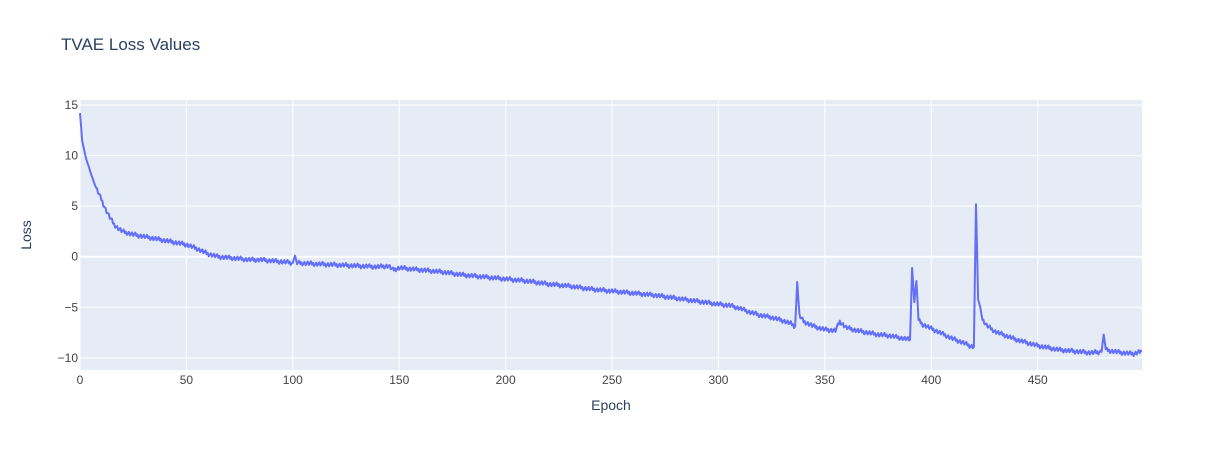 Image resolution: width=1223 pixels, height=450 pixels. I want to click on y-tick-label: −10, so click(68, 358).